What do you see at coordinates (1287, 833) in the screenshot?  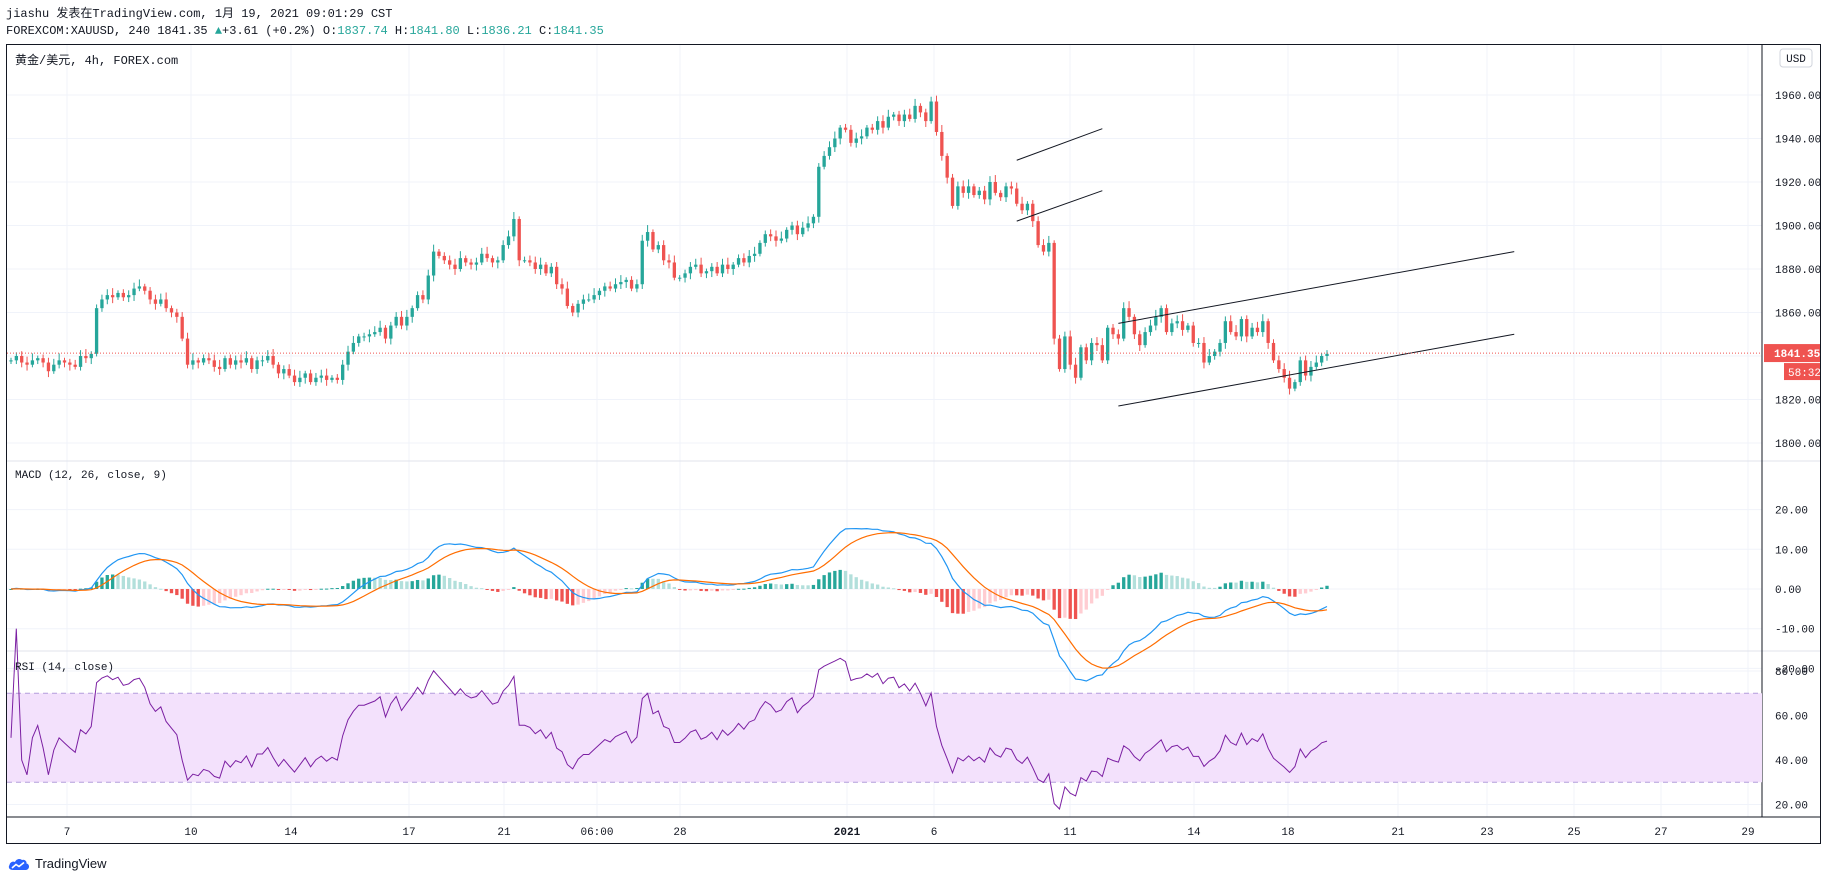 I see `time-tick-label: 18` at bounding box center [1287, 833].